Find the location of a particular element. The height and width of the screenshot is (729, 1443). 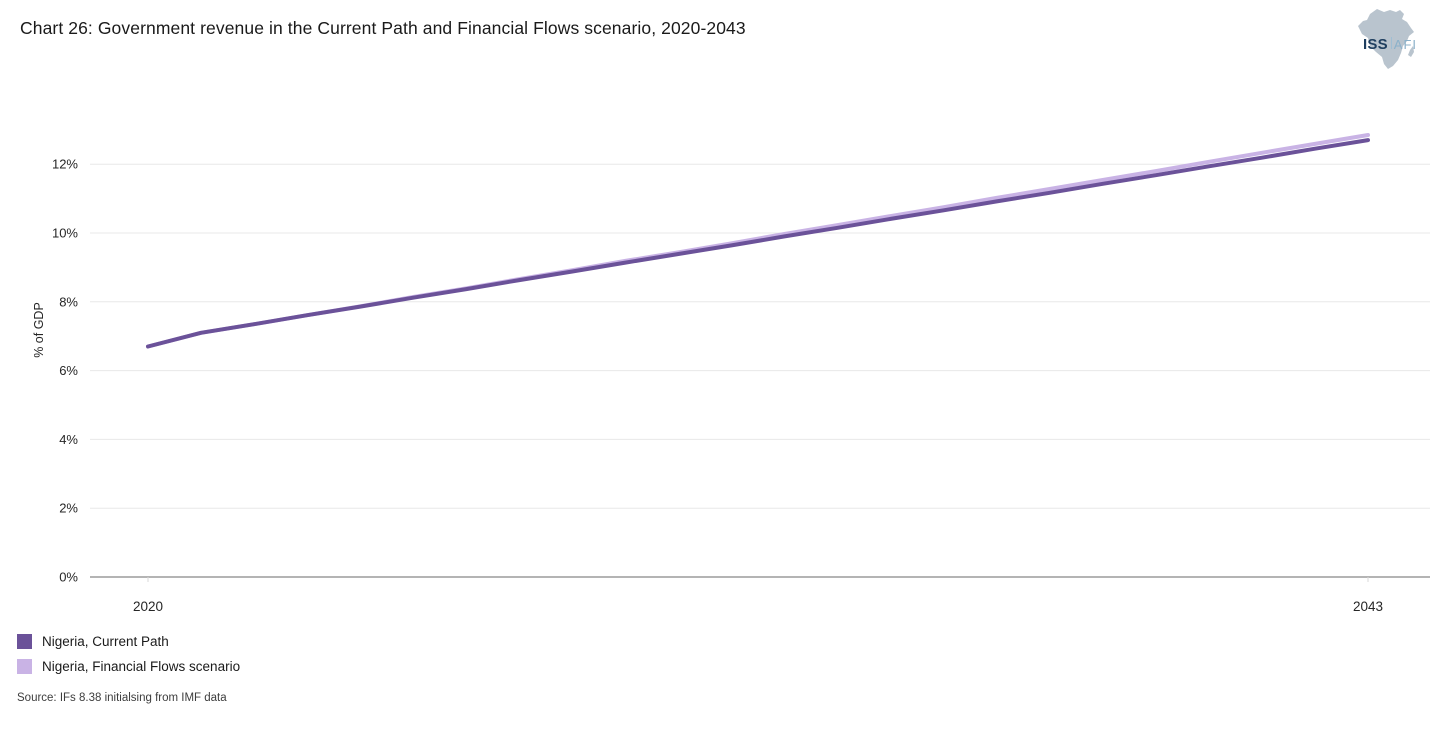

logo-afi-label: AFI is located at coordinates (1405, 44).